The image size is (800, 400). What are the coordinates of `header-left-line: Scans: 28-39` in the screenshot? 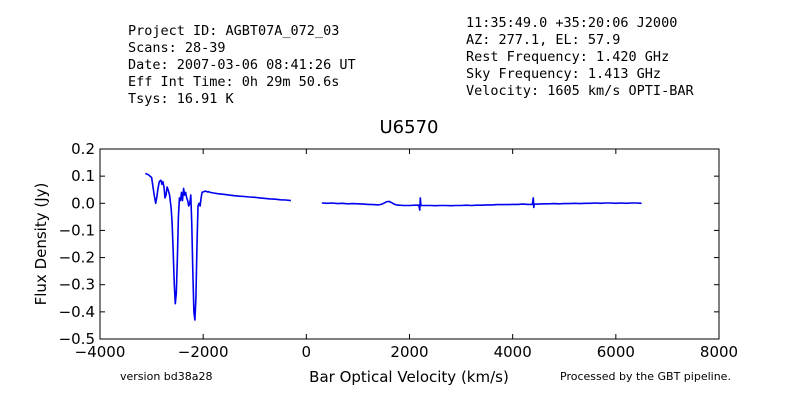 It's located at (177, 48).